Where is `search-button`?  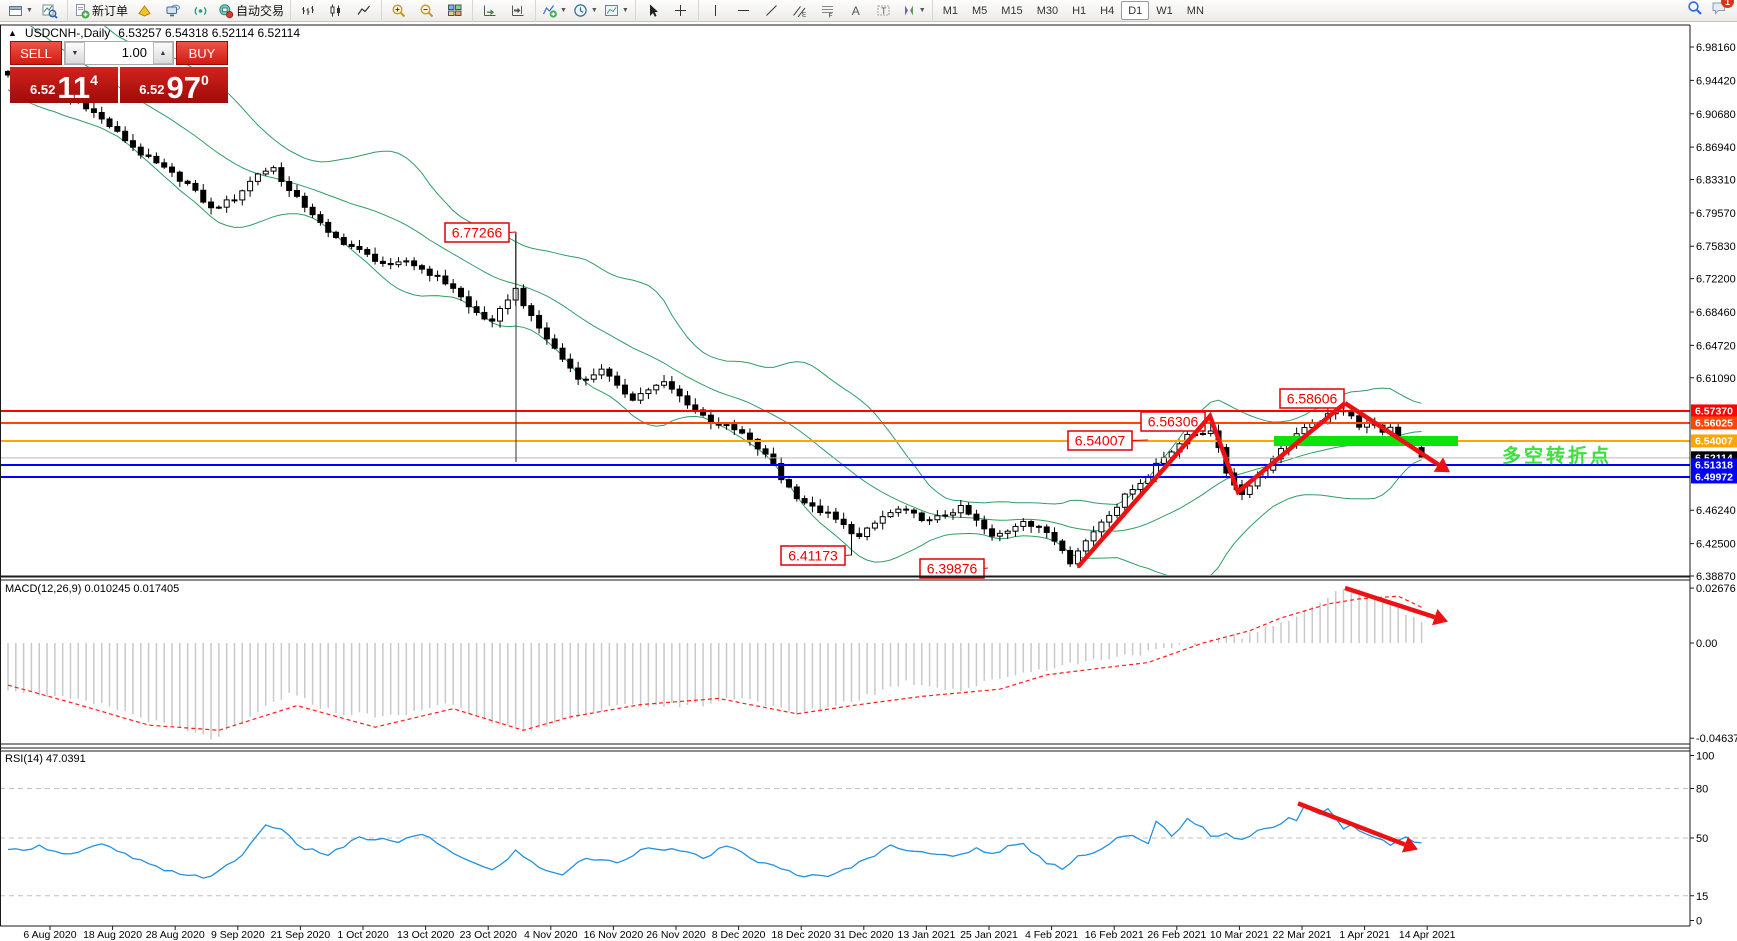 search-button is located at coordinates (1695, 10).